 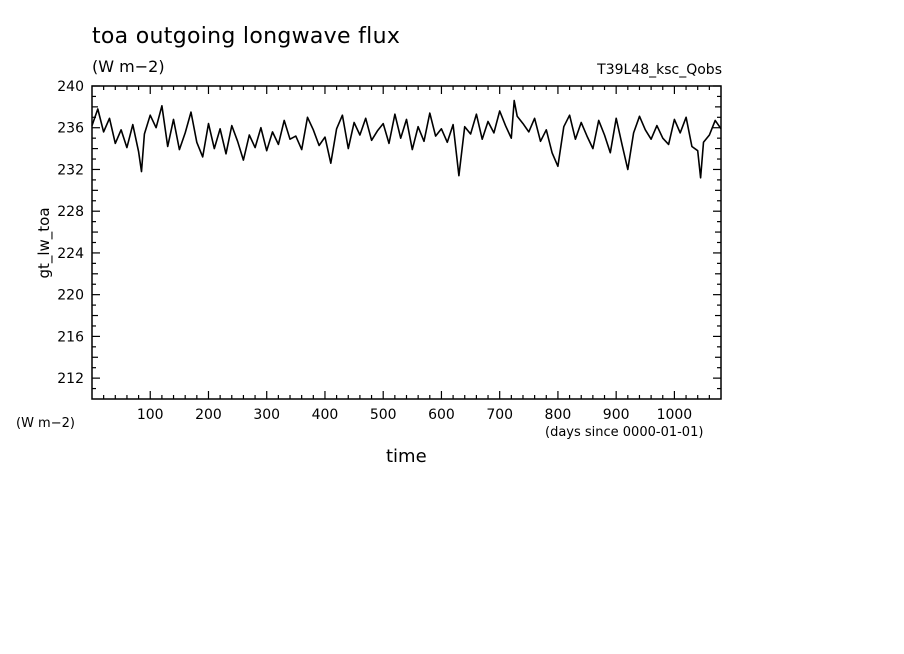 What do you see at coordinates (70, 337) in the screenshot?
I see `y-tick-label: 216` at bounding box center [70, 337].